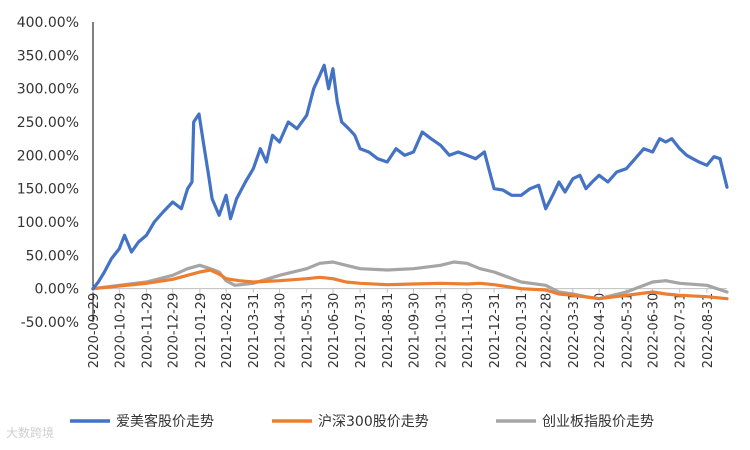 Image resolution: width=750 pixels, height=450 pixels. I want to click on y-tick-label: 0.00%, so click(57, 290).